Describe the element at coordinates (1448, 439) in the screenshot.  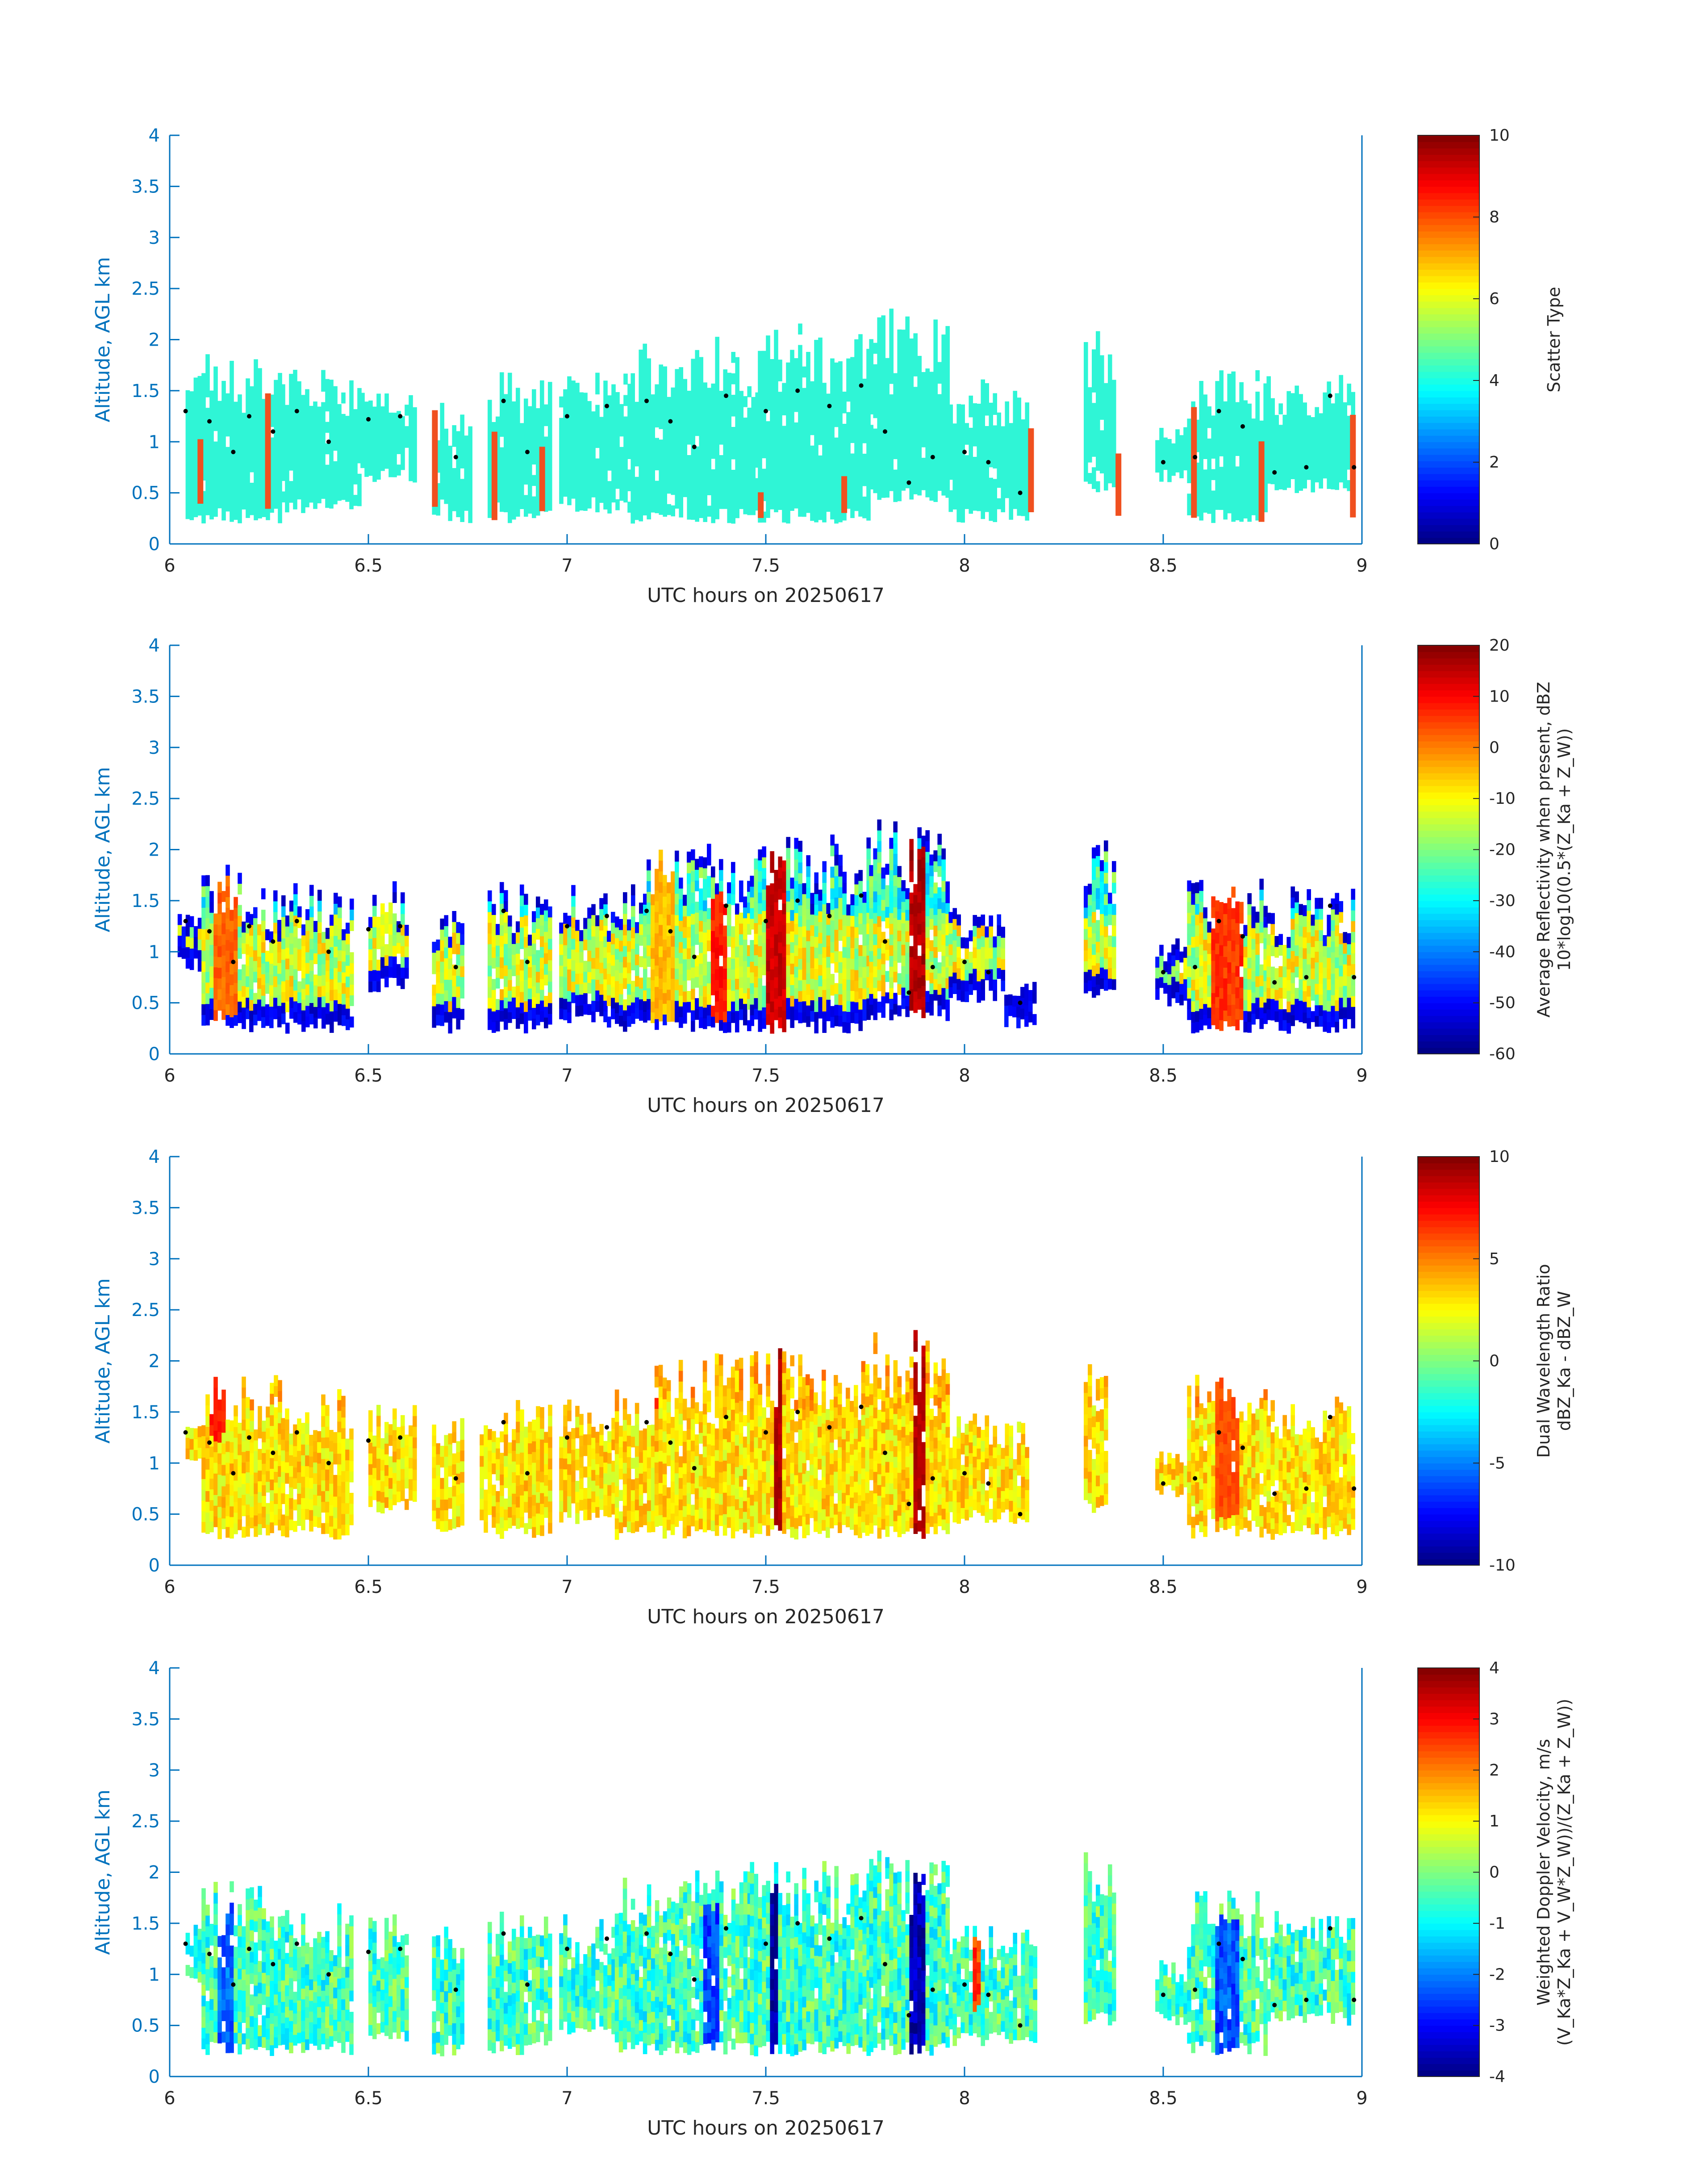
I see `colorbar-swatch` at that location.